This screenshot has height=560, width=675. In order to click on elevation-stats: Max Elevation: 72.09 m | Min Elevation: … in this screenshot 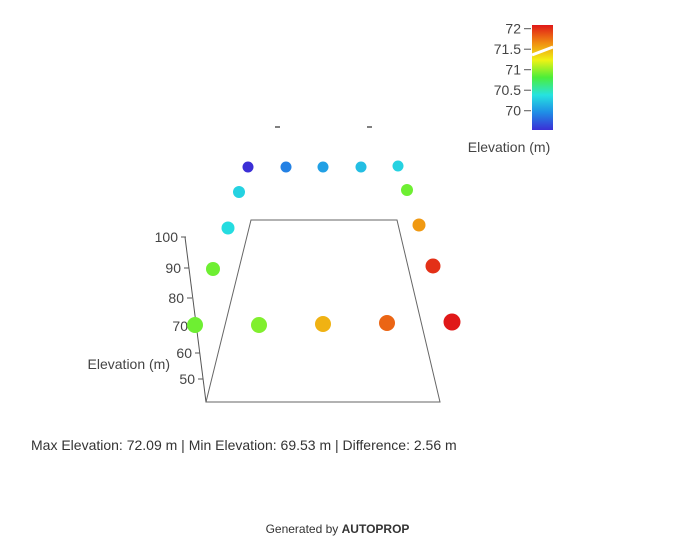, I will do `click(244, 445)`.